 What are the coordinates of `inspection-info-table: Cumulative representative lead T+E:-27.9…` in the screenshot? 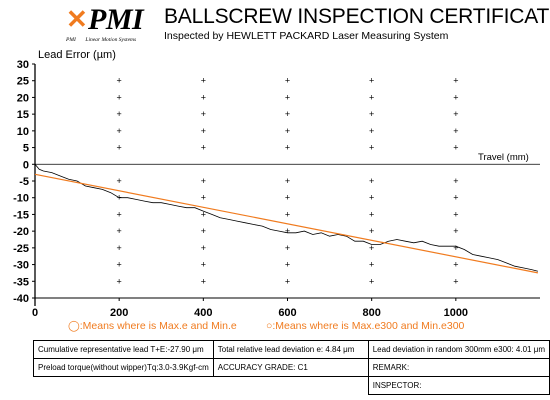 It's located at (291, 367).